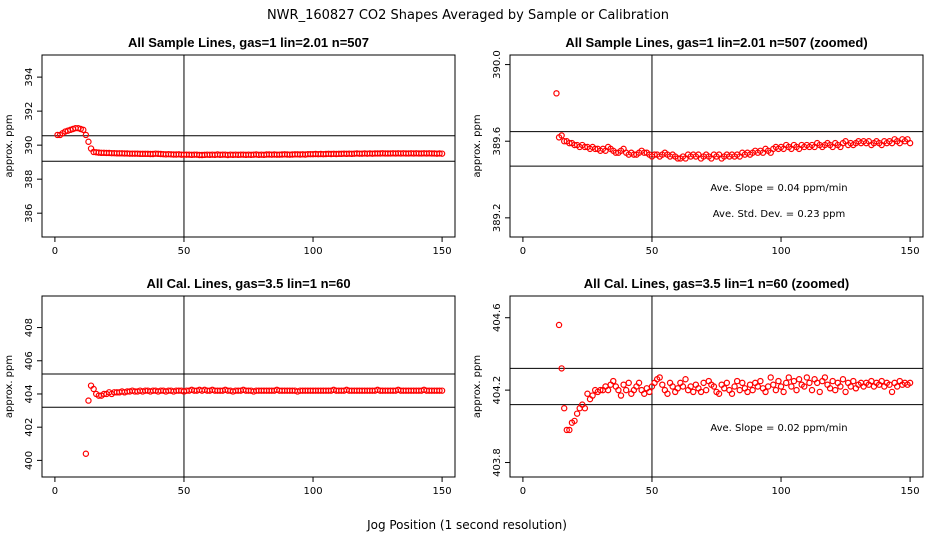  Describe the element at coordinates (29, 427) in the screenshot. I see `y-tick-label: 402` at that location.